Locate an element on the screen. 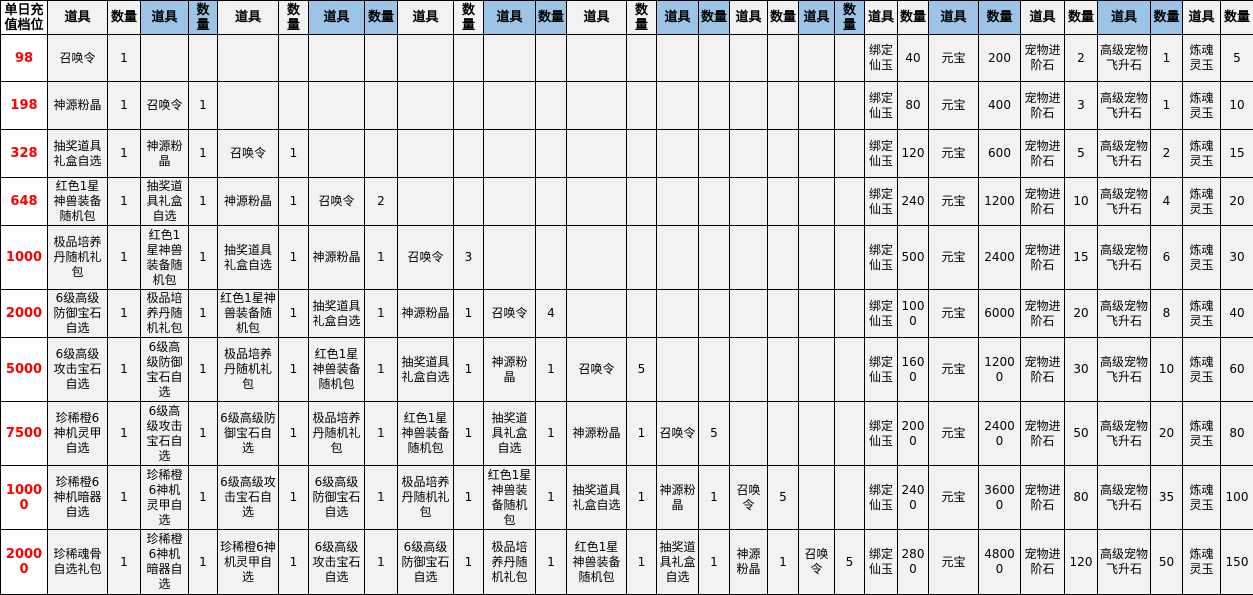  item-cell: 召唤令 is located at coordinates (510, 314).